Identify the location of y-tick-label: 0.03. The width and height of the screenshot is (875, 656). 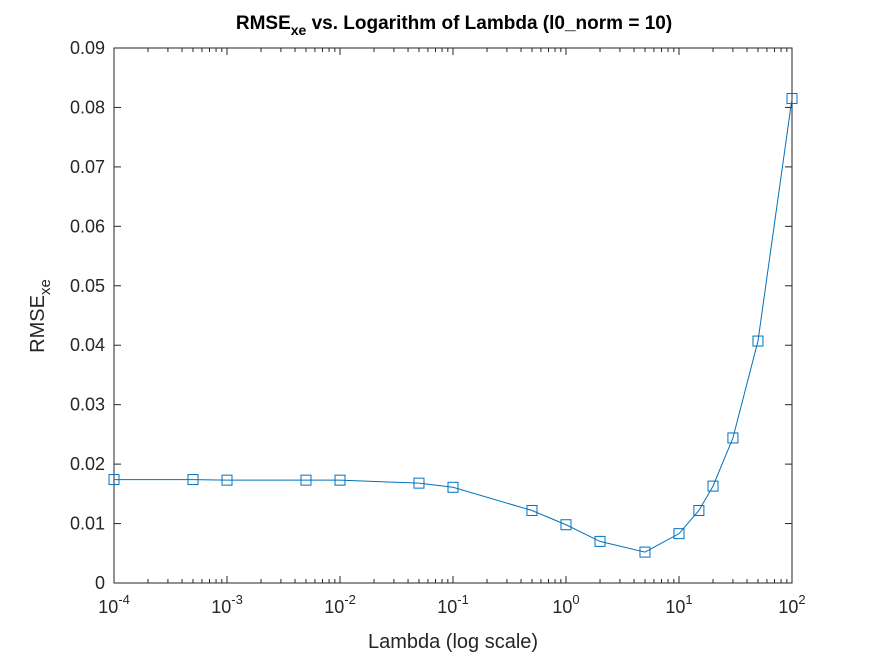
(87, 405).